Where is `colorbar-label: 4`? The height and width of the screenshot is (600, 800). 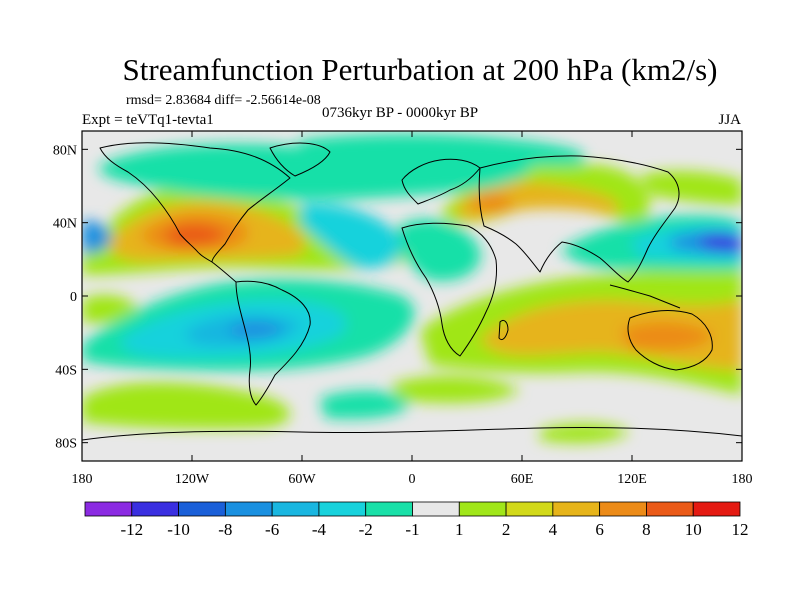
colorbar-label: 4 is located at coordinates (553, 529).